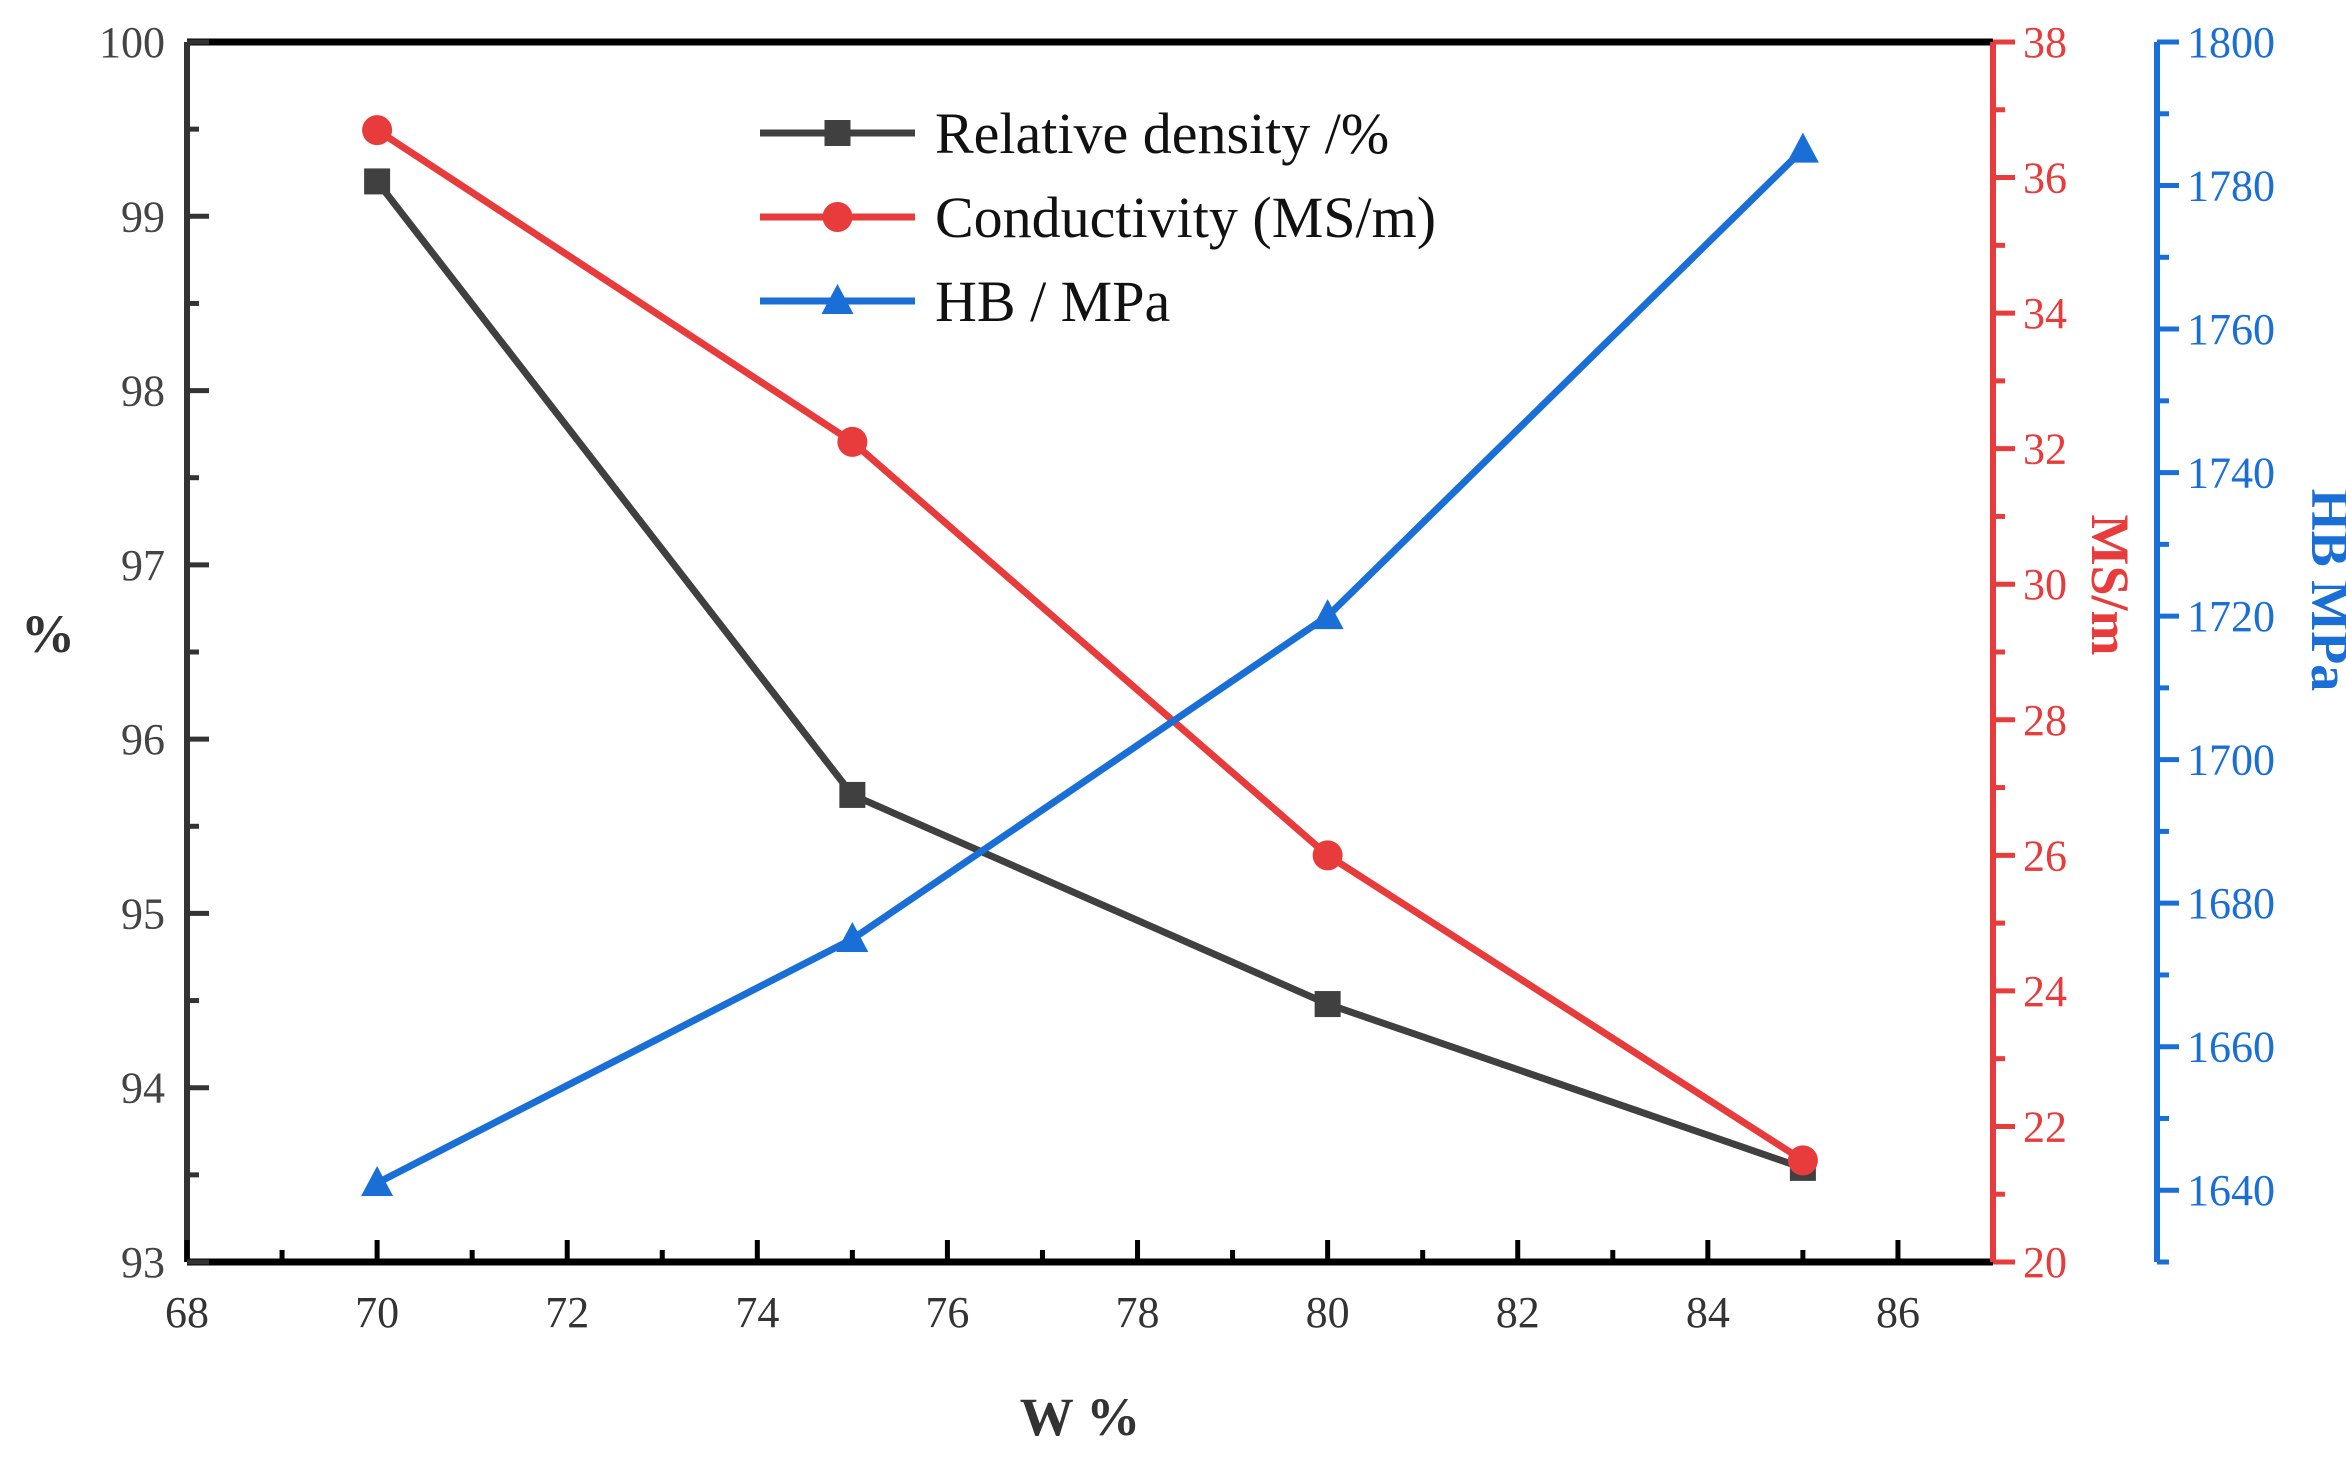 The width and height of the screenshot is (2346, 1457). Describe the element at coordinates (2045, 449) in the screenshot. I see `right-tick-label: 32` at that location.